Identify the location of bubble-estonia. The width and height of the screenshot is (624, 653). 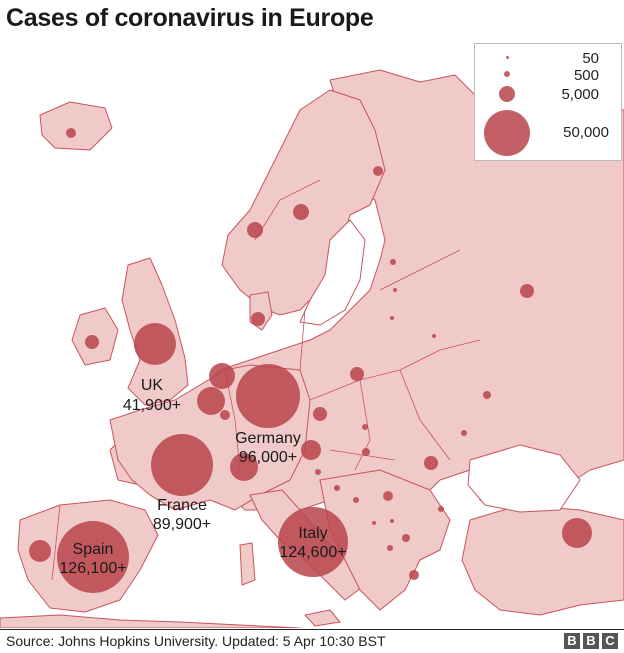
(393, 262).